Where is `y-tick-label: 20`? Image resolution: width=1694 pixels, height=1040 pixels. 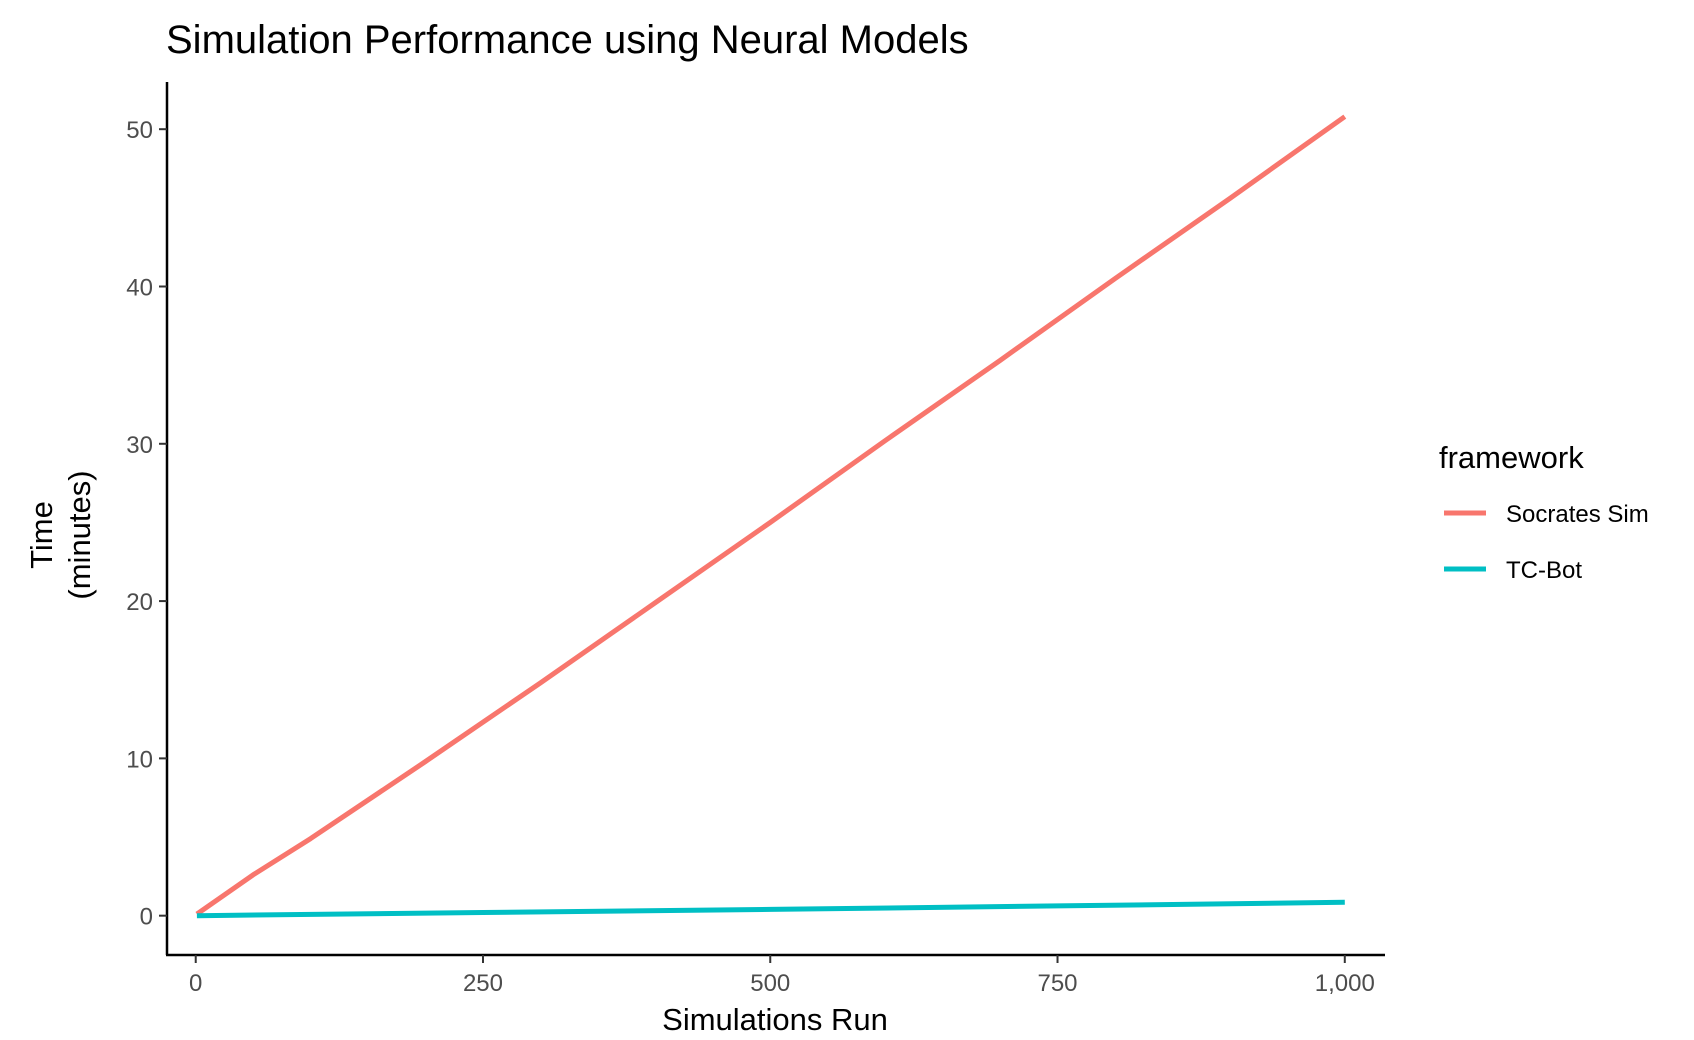 y-tick-label: 20 is located at coordinates (139, 602).